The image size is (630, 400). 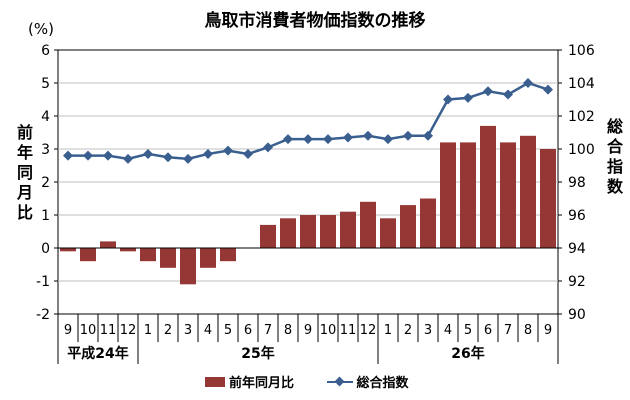 I want to click on y-left-tick-label: -1, so click(x=43, y=282).